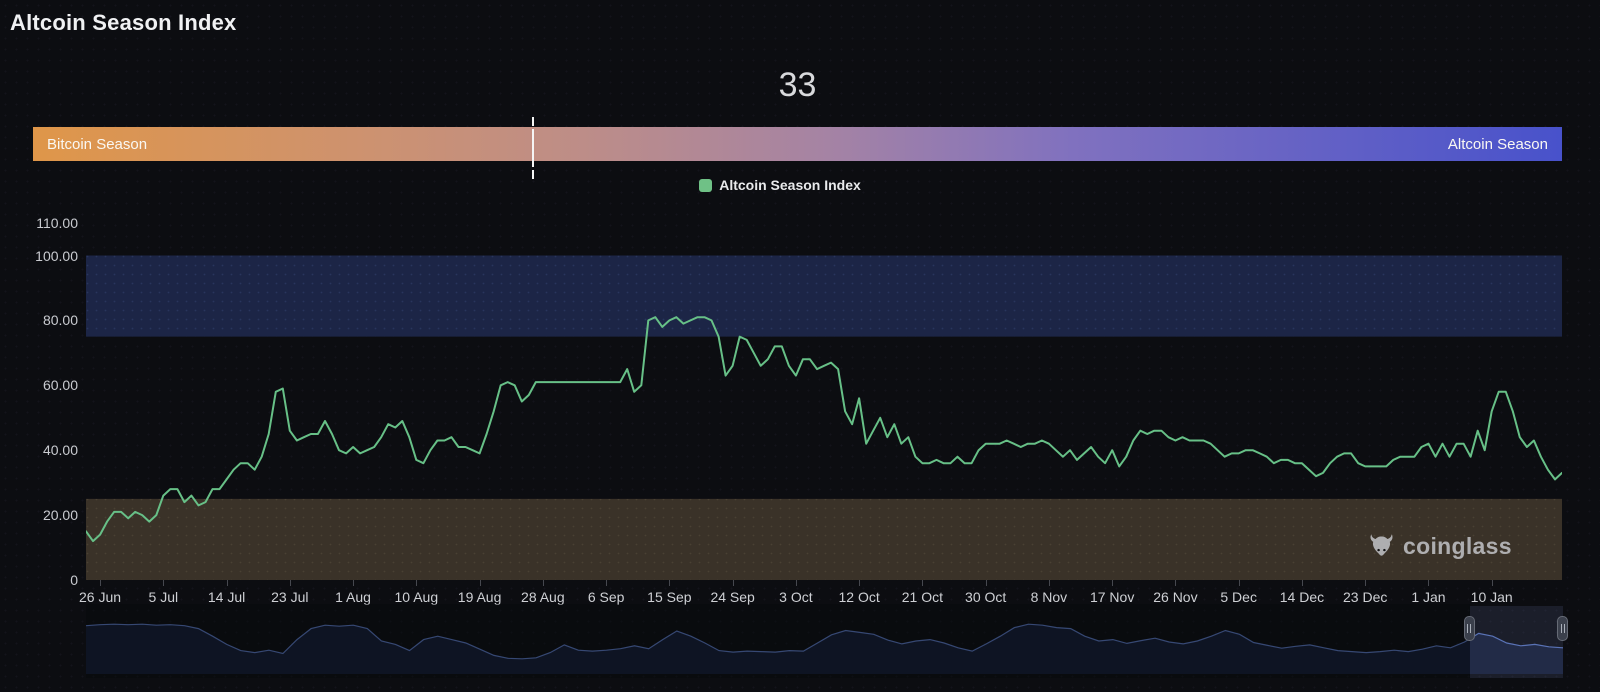 This screenshot has height=692, width=1600. What do you see at coordinates (1428, 597) in the screenshot?
I see `x-tick-label: 1 Jan` at bounding box center [1428, 597].